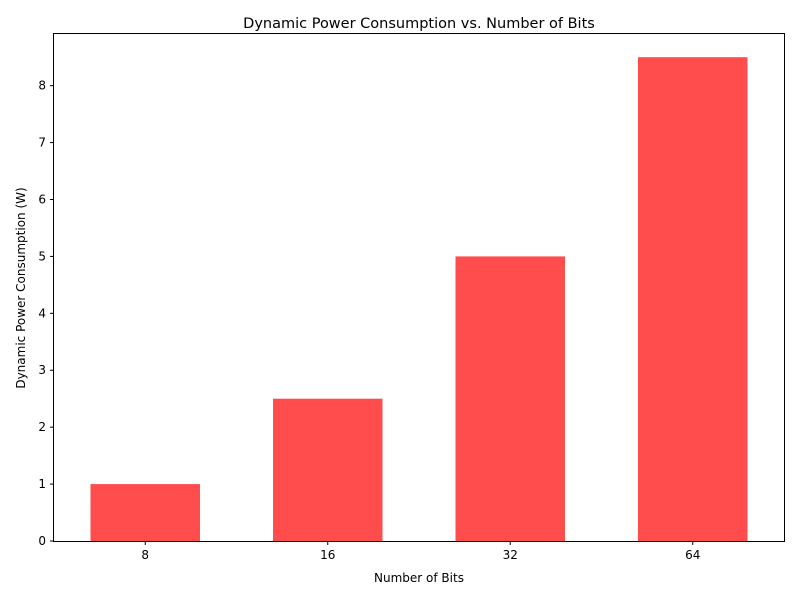  What do you see at coordinates (42, 484) in the screenshot?
I see `y-tick-label-1: 1` at bounding box center [42, 484].